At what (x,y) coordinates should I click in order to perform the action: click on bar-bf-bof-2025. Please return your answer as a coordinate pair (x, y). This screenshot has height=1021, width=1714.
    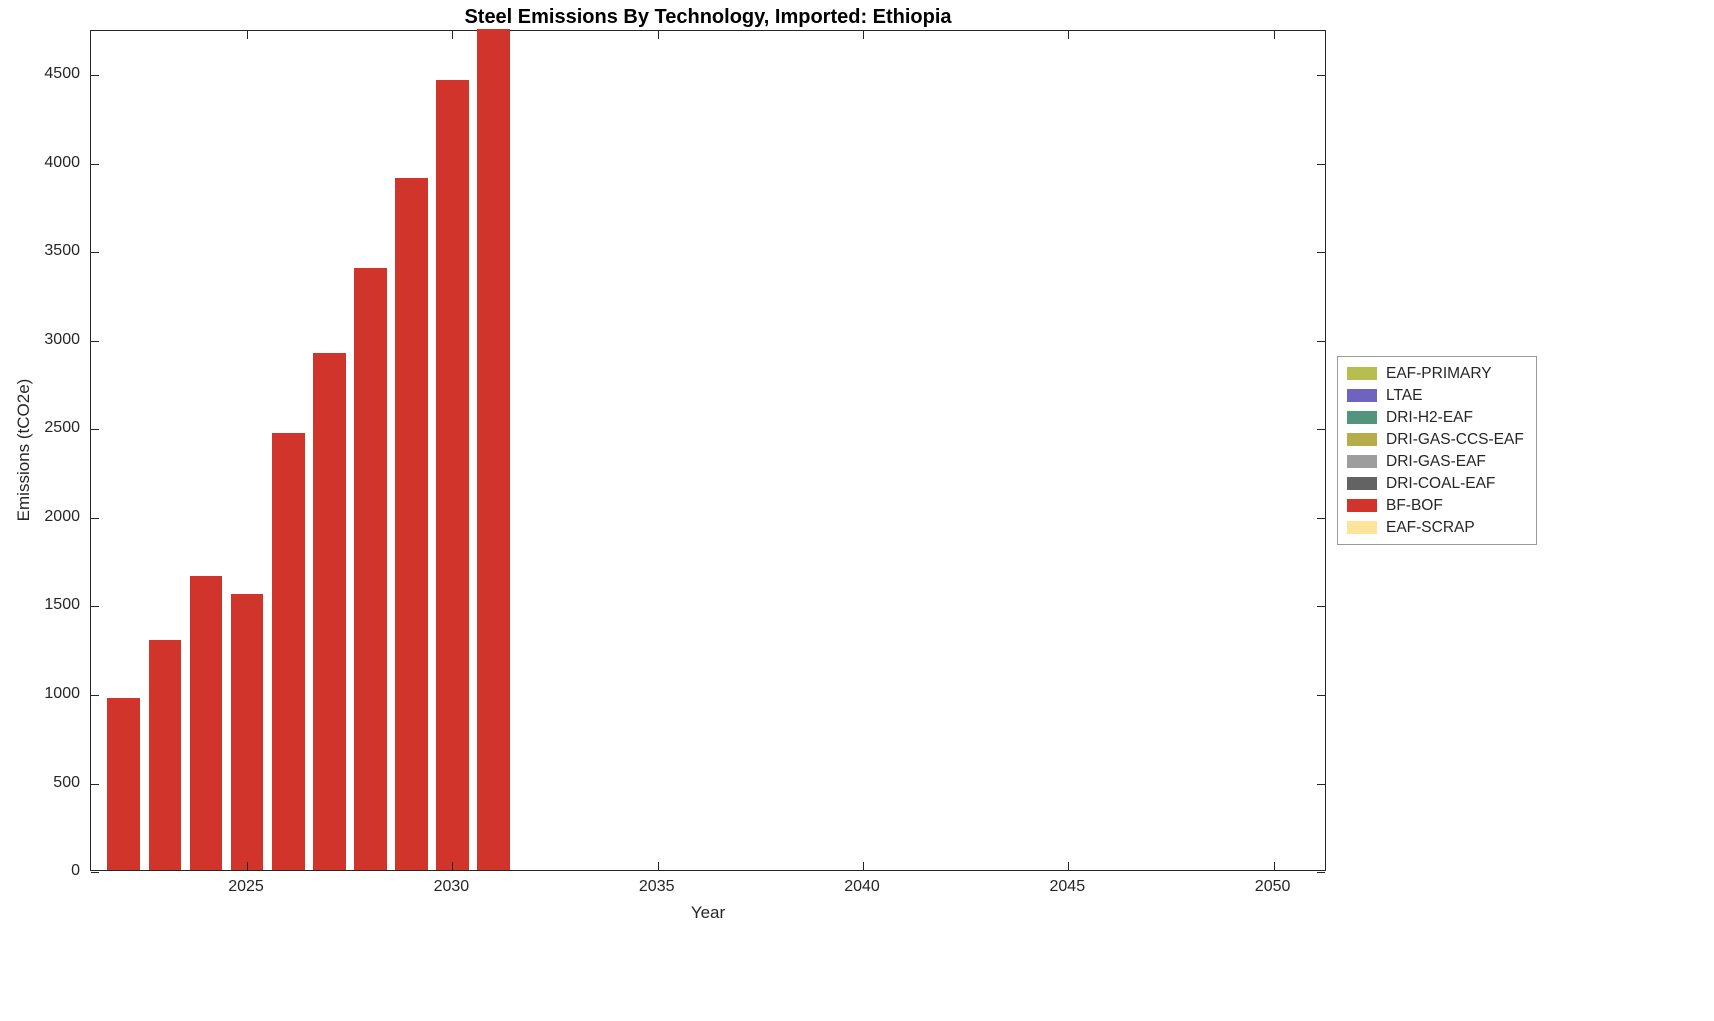
    Looking at the image, I should click on (247, 731).